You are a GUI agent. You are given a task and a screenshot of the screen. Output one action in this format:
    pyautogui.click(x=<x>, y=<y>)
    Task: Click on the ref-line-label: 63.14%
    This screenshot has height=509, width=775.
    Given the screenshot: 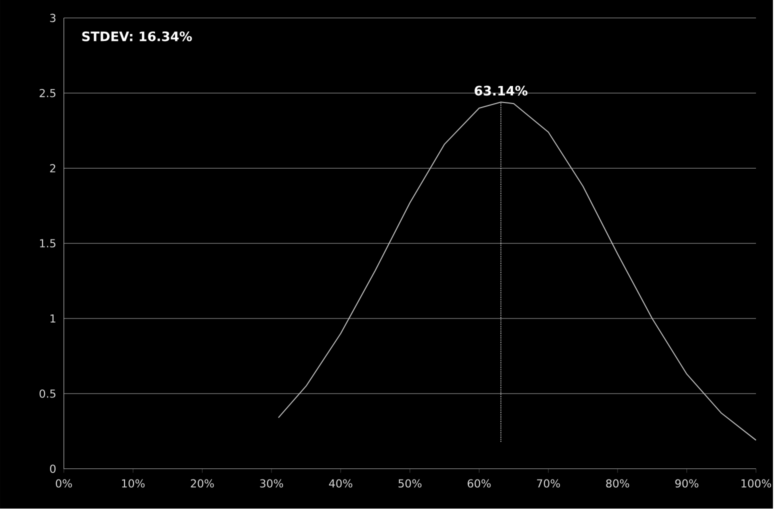 What is the action you would take?
    pyautogui.click(x=501, y=91)
    